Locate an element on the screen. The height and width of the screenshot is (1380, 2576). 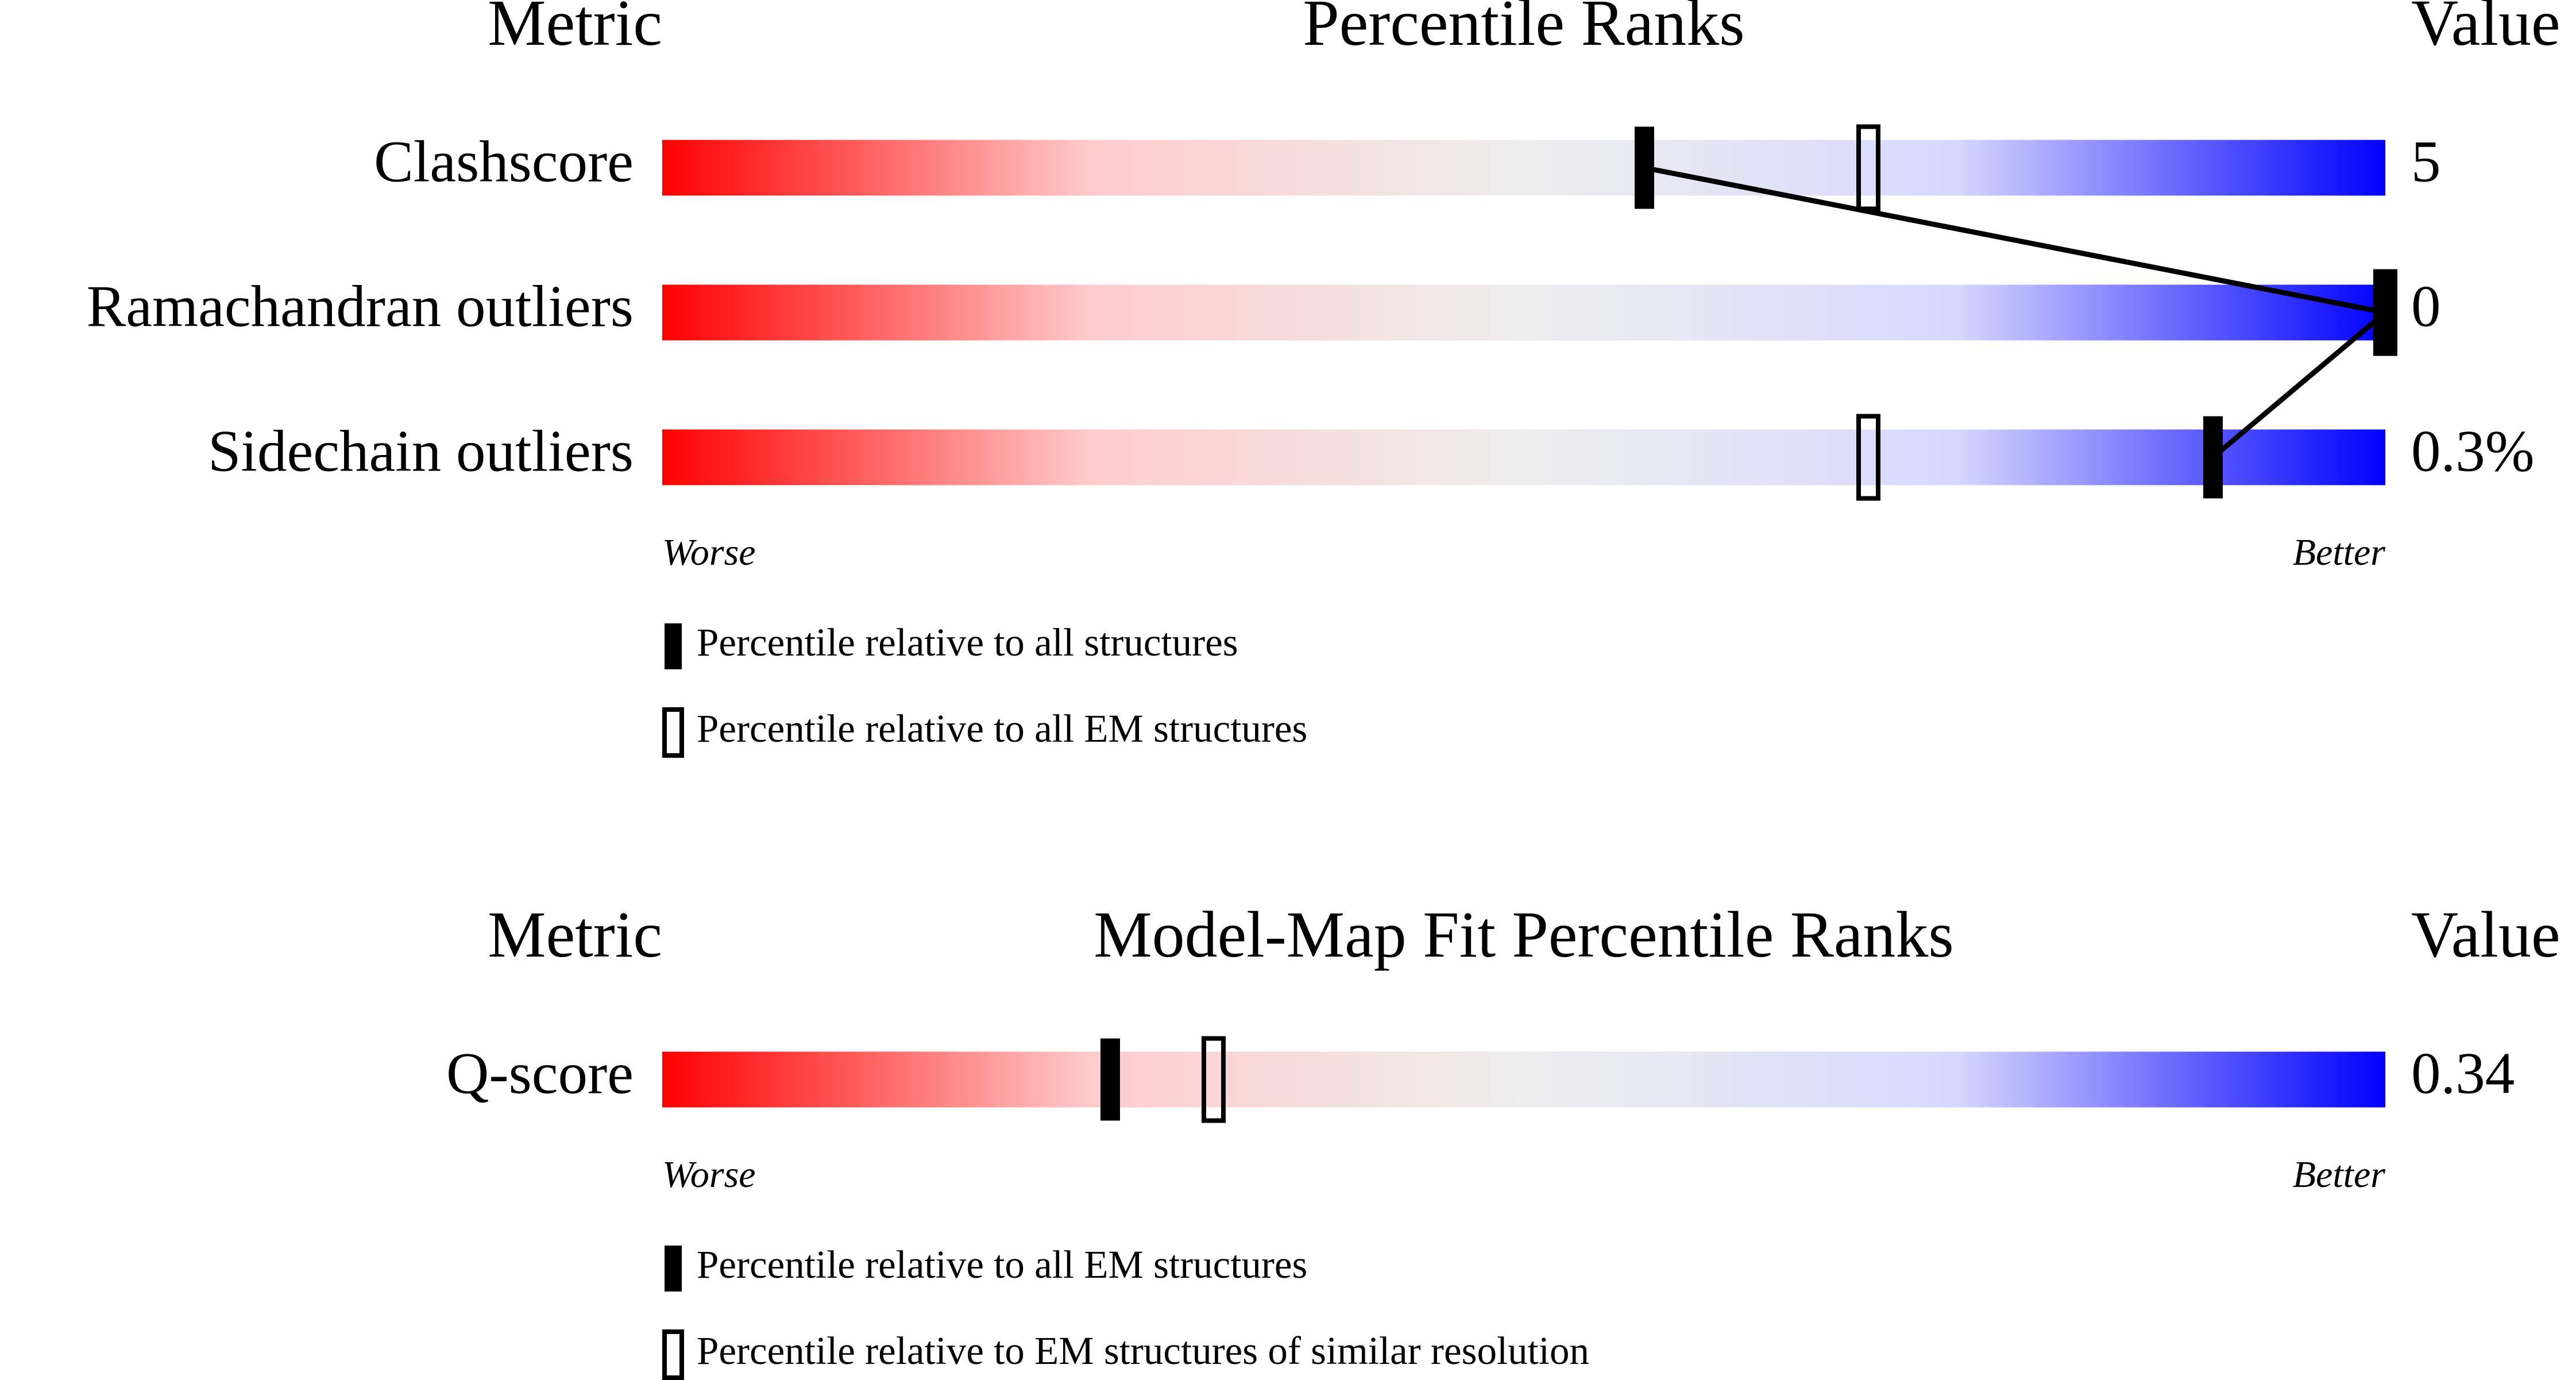
column-header: Model-Map Fit Percentile Ranks is located at coordinates (1524, 934).